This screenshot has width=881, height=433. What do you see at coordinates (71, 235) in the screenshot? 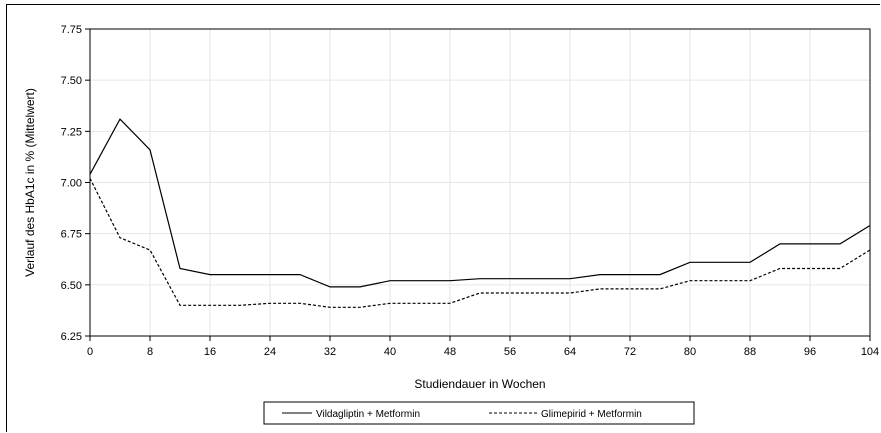
I see `y-tick-label-2: 6.75` at bounding box center [71, 235].